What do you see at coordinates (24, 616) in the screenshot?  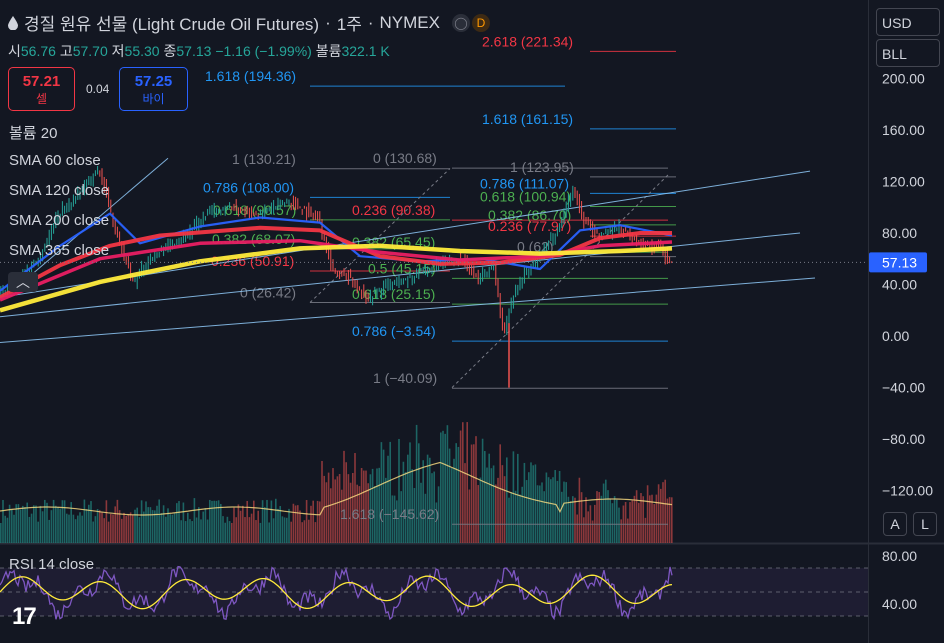 I see `tradingview-logo: 17` at bounding box center [24, 616].